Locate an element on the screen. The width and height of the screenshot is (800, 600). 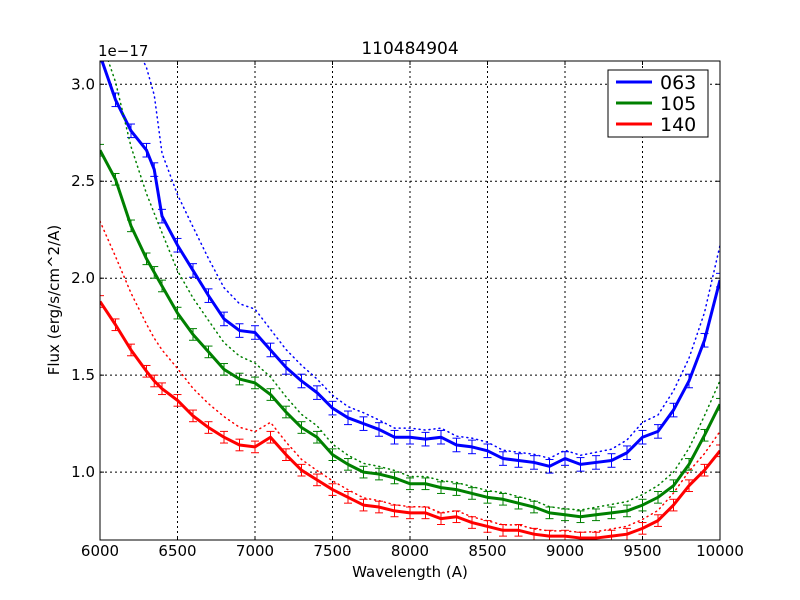
chart-title: 110484904 is located at coordinates (409, 49).